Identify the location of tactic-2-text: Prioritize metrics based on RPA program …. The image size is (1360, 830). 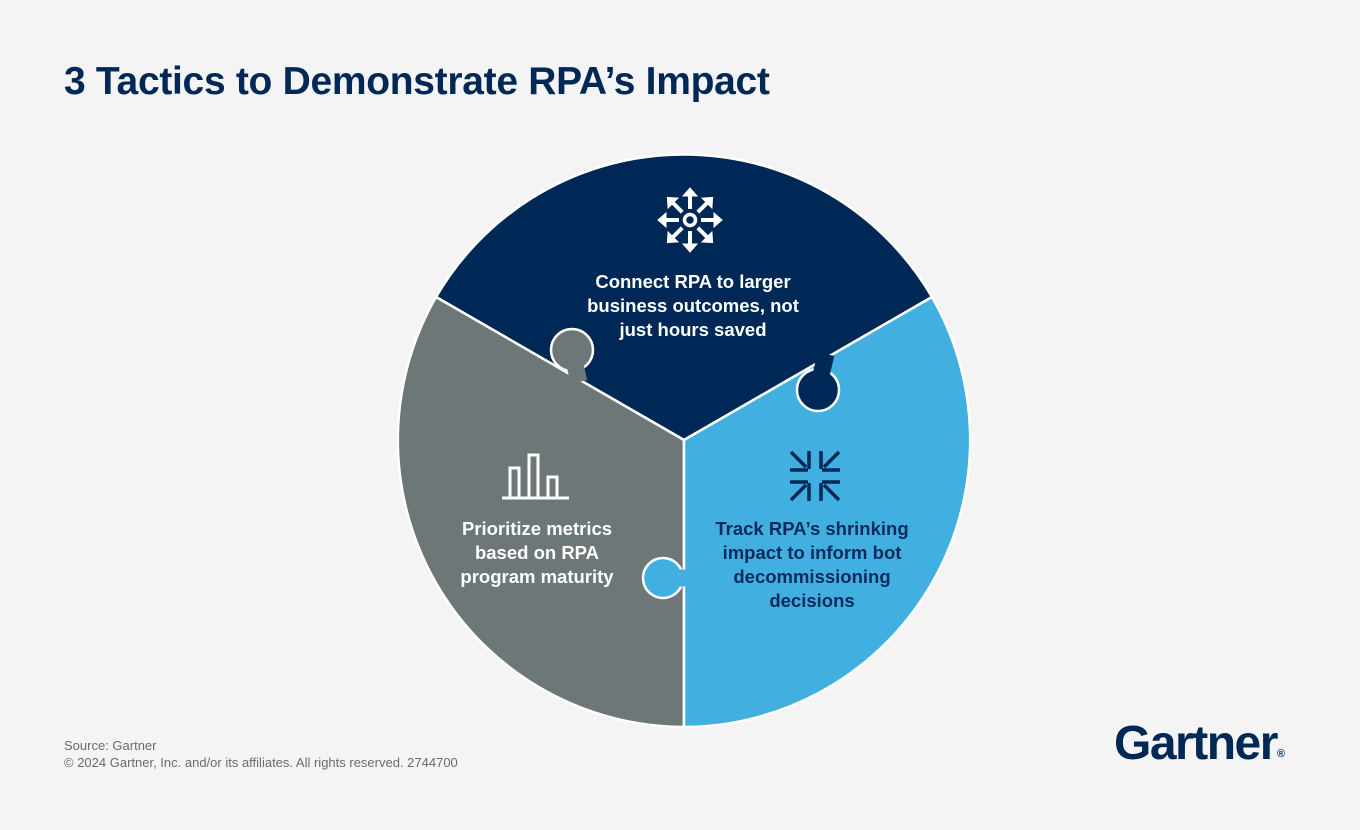
(537, 553).